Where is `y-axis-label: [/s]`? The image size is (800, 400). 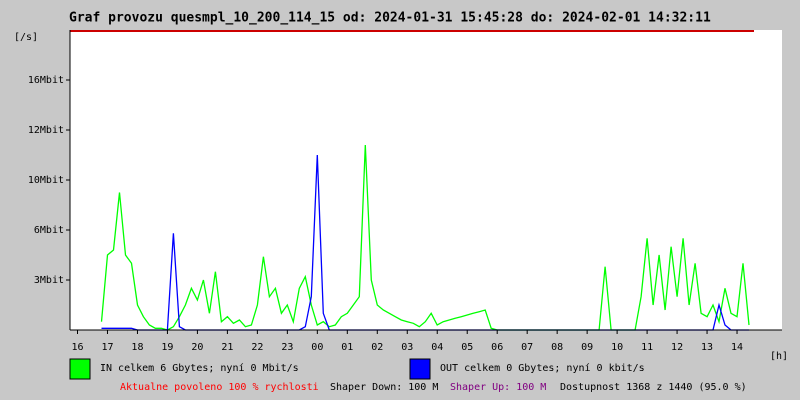 y-axis-label: [/s] is located at coordinates (26, 37).